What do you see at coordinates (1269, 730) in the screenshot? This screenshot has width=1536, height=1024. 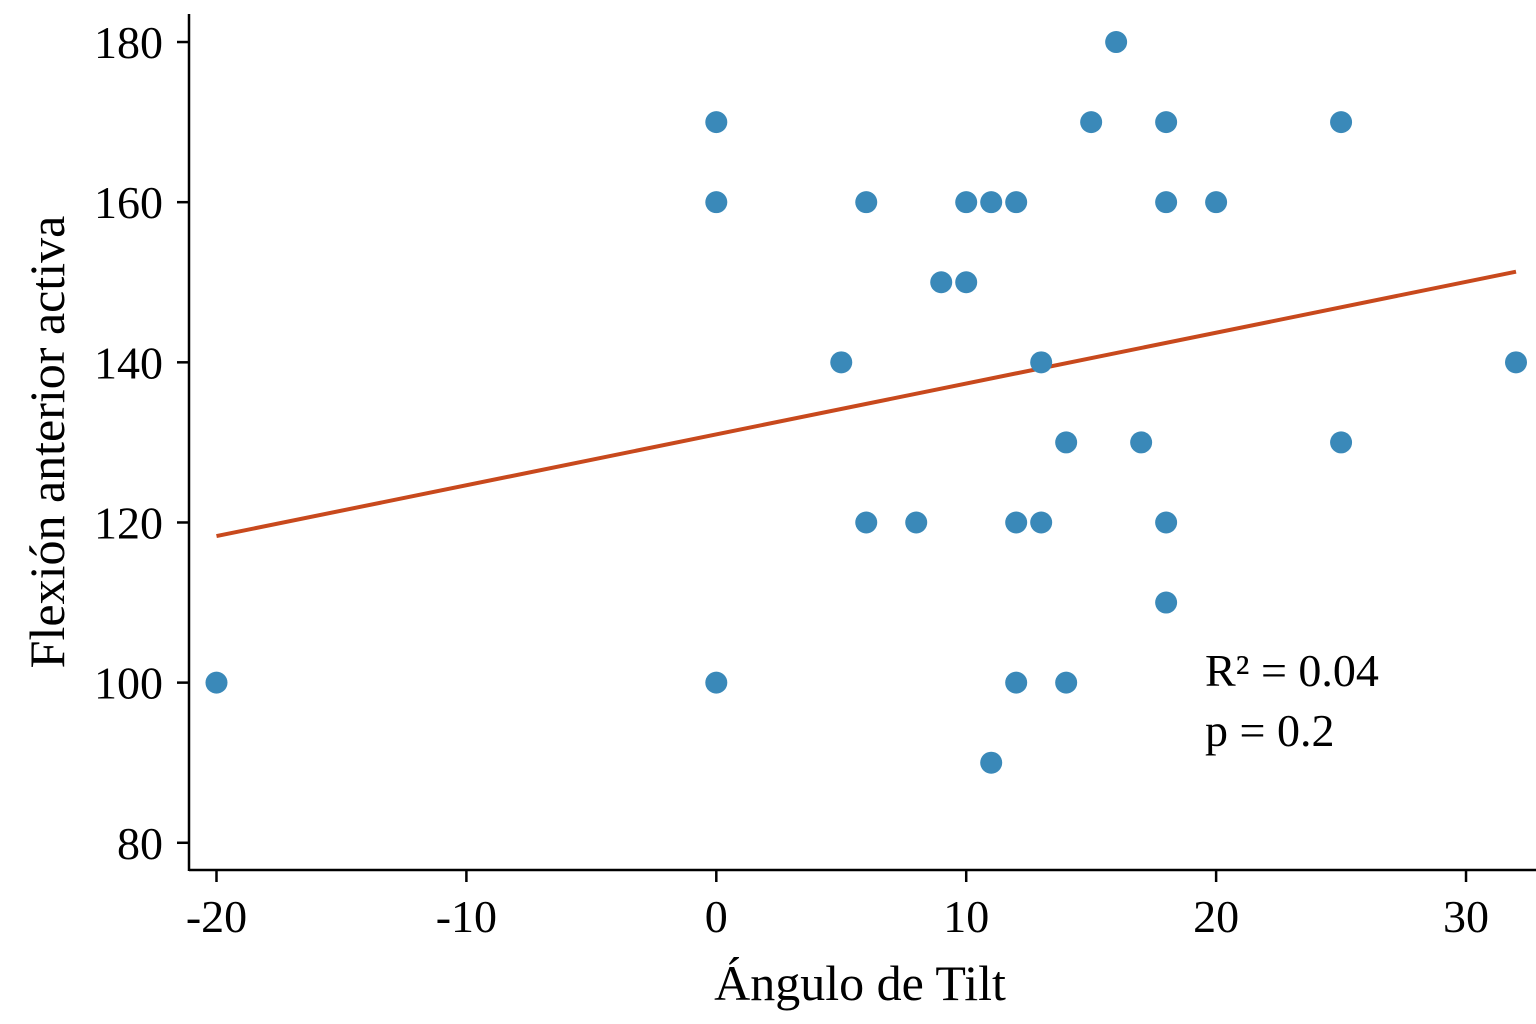 I see `p-value-annotation: p = 0.2` at bounding box center [1269, 730].